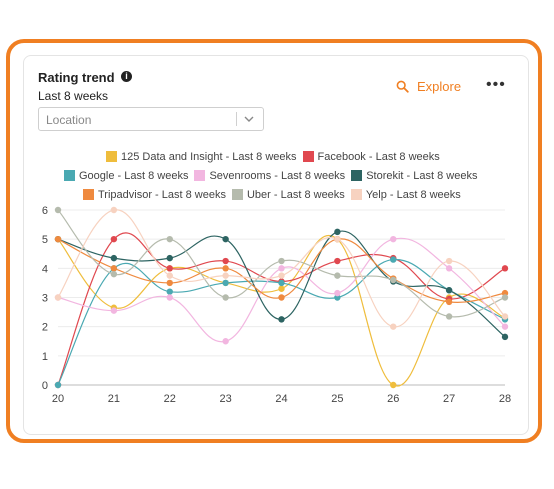  I want to click on x-tick-label: 24, so click(281, 399).